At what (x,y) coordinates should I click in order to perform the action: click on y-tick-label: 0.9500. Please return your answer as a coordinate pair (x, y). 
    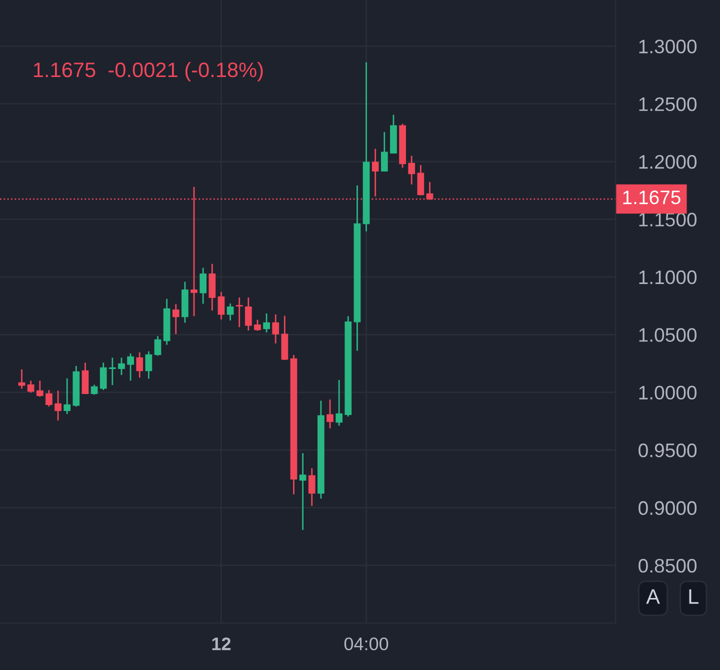
    Looking at the image, I should click on (667, 450).